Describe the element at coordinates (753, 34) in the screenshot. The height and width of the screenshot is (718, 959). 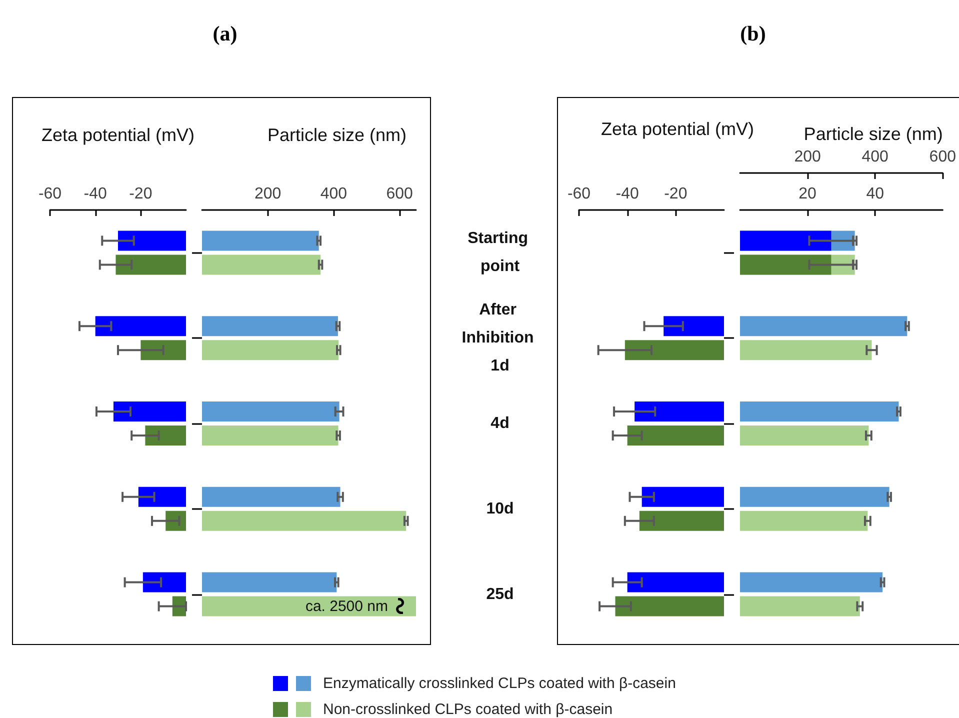
I see `chart-title: (b)` at that location.